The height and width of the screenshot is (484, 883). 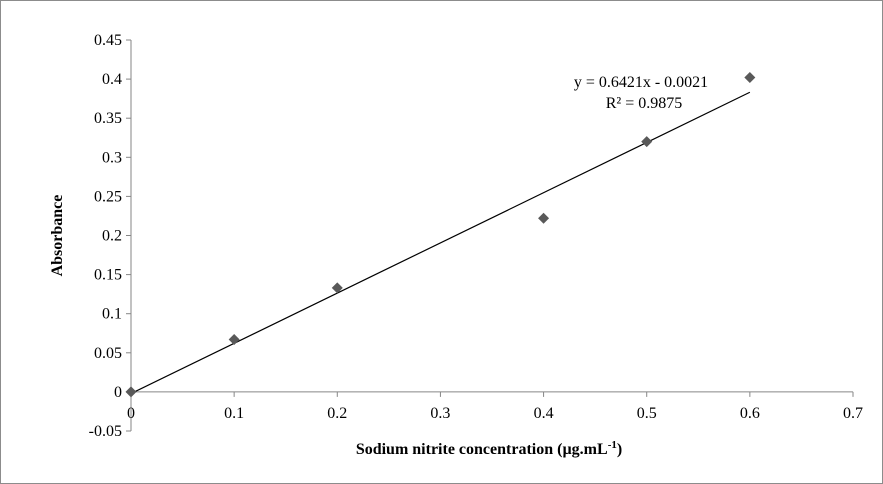 I want to click on y-axis-title: Absorbance, so click(x=57, y=236).